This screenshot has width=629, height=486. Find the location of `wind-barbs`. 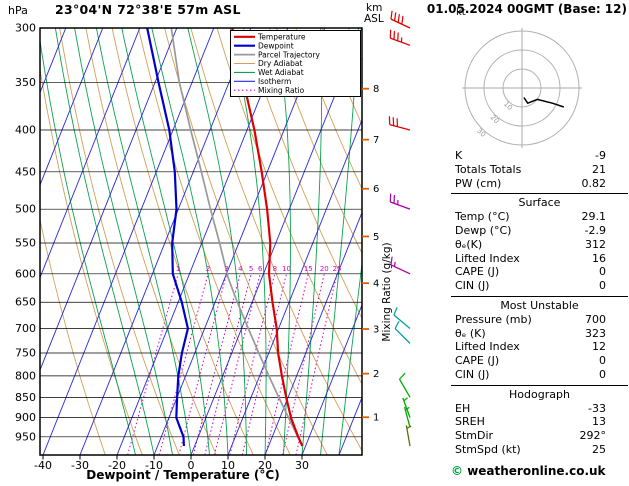

wind-barbs is located at coordinates (400, 228).